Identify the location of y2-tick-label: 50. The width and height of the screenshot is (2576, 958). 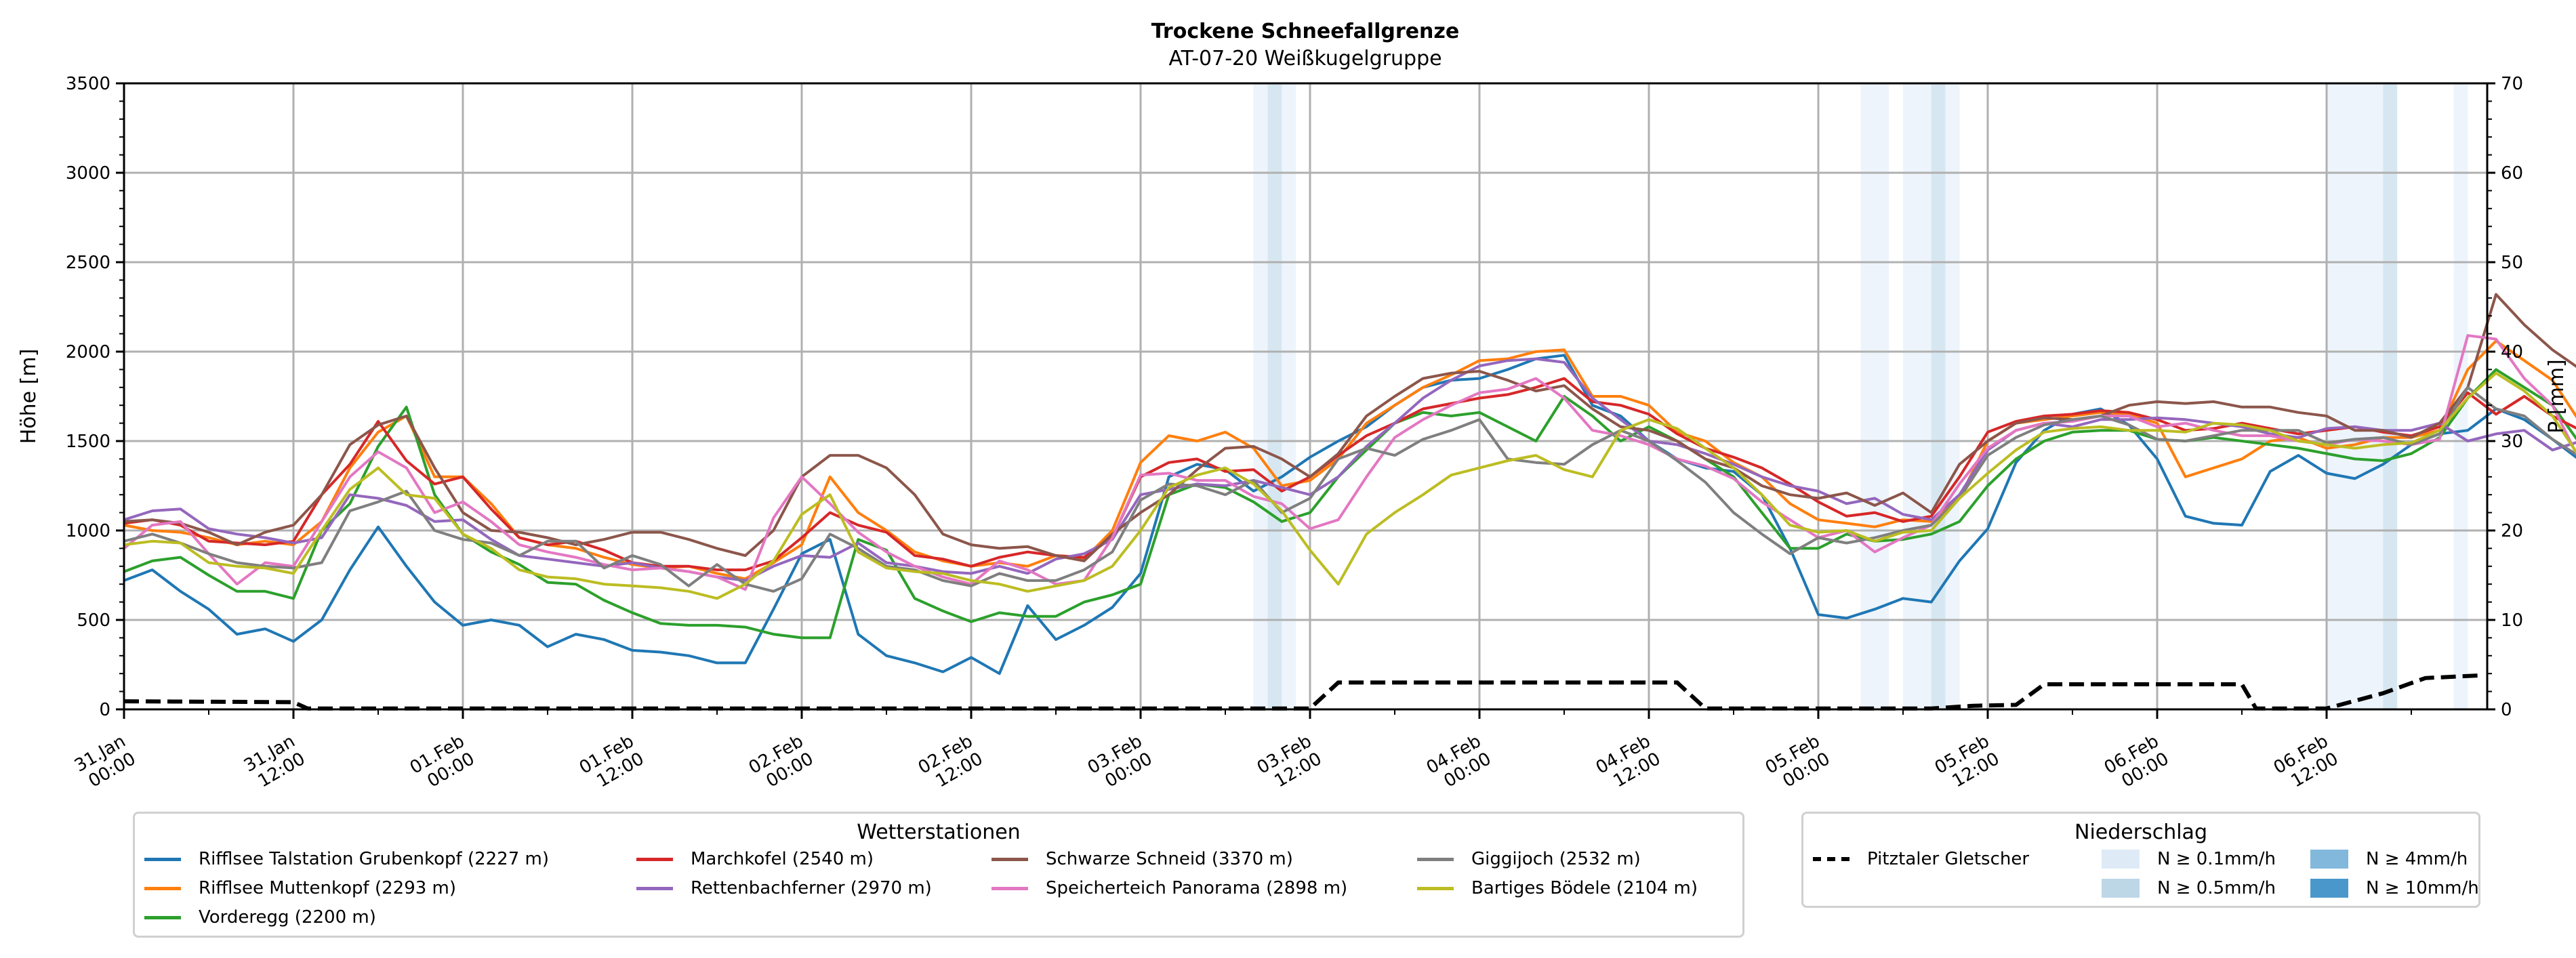
(2512, 263).